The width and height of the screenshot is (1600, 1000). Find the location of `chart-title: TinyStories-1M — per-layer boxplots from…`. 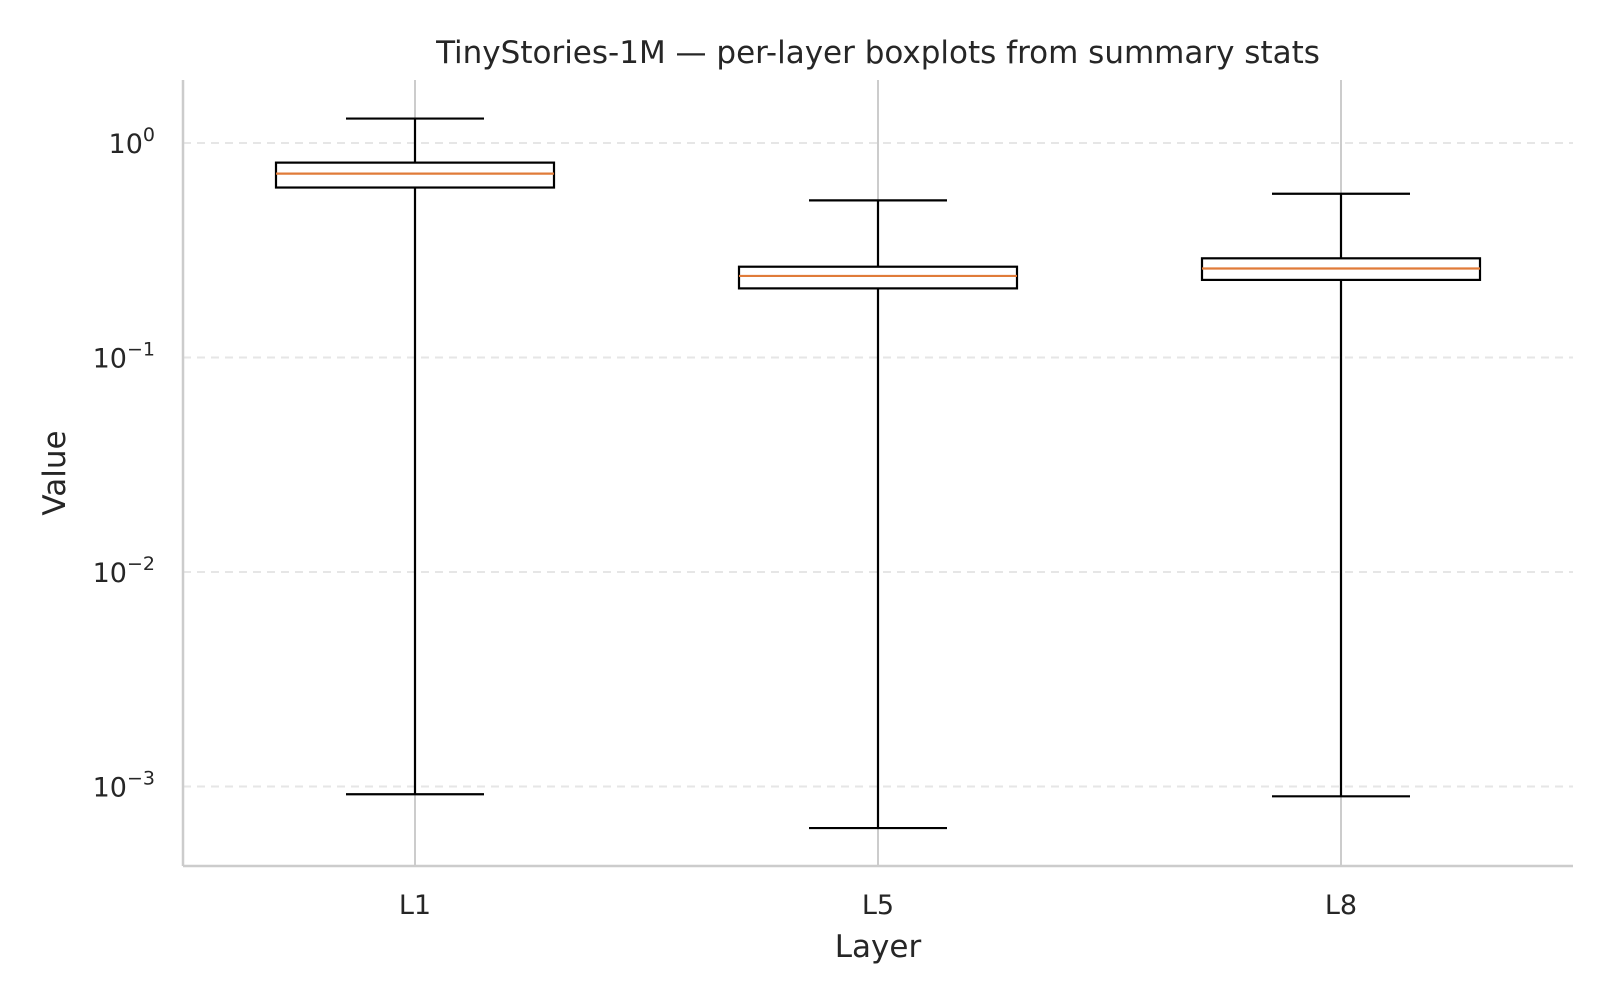

chart-title: TinyStories-1M — per-layer boxplots from… is located at coordinates (877, 53).